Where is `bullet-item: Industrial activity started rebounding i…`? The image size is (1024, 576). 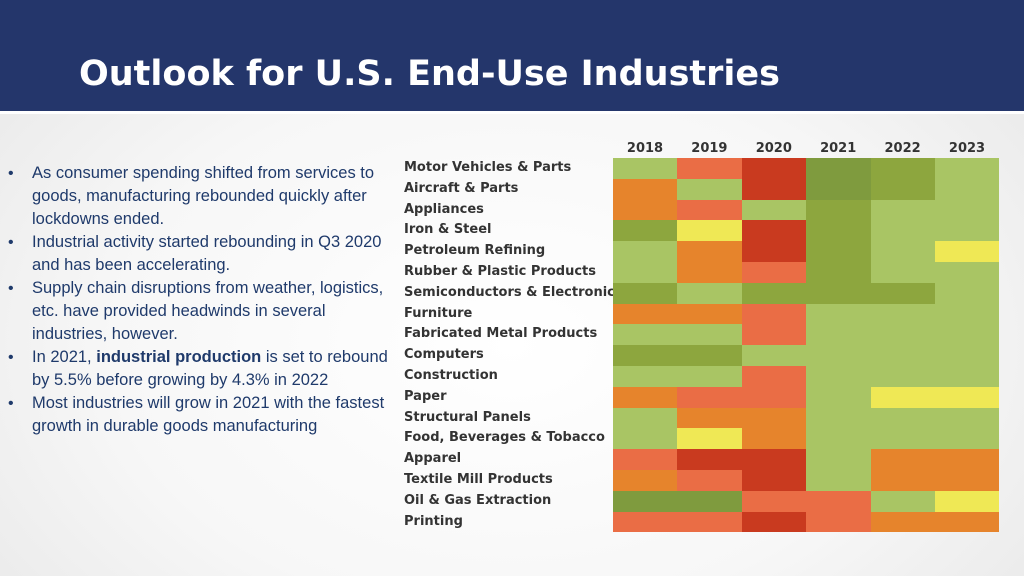 bullet-item: Industrial activity started rebounding i… is located at coordinates (198, 254).